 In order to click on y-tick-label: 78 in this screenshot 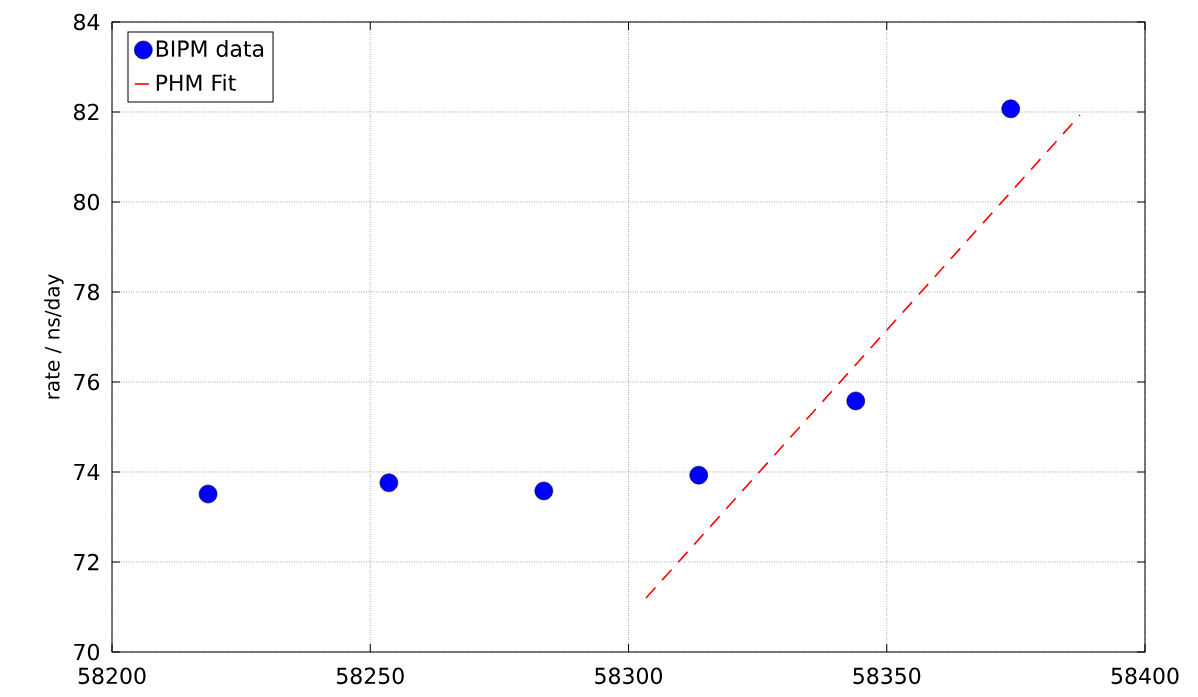, I will do `click(86, 292)`.